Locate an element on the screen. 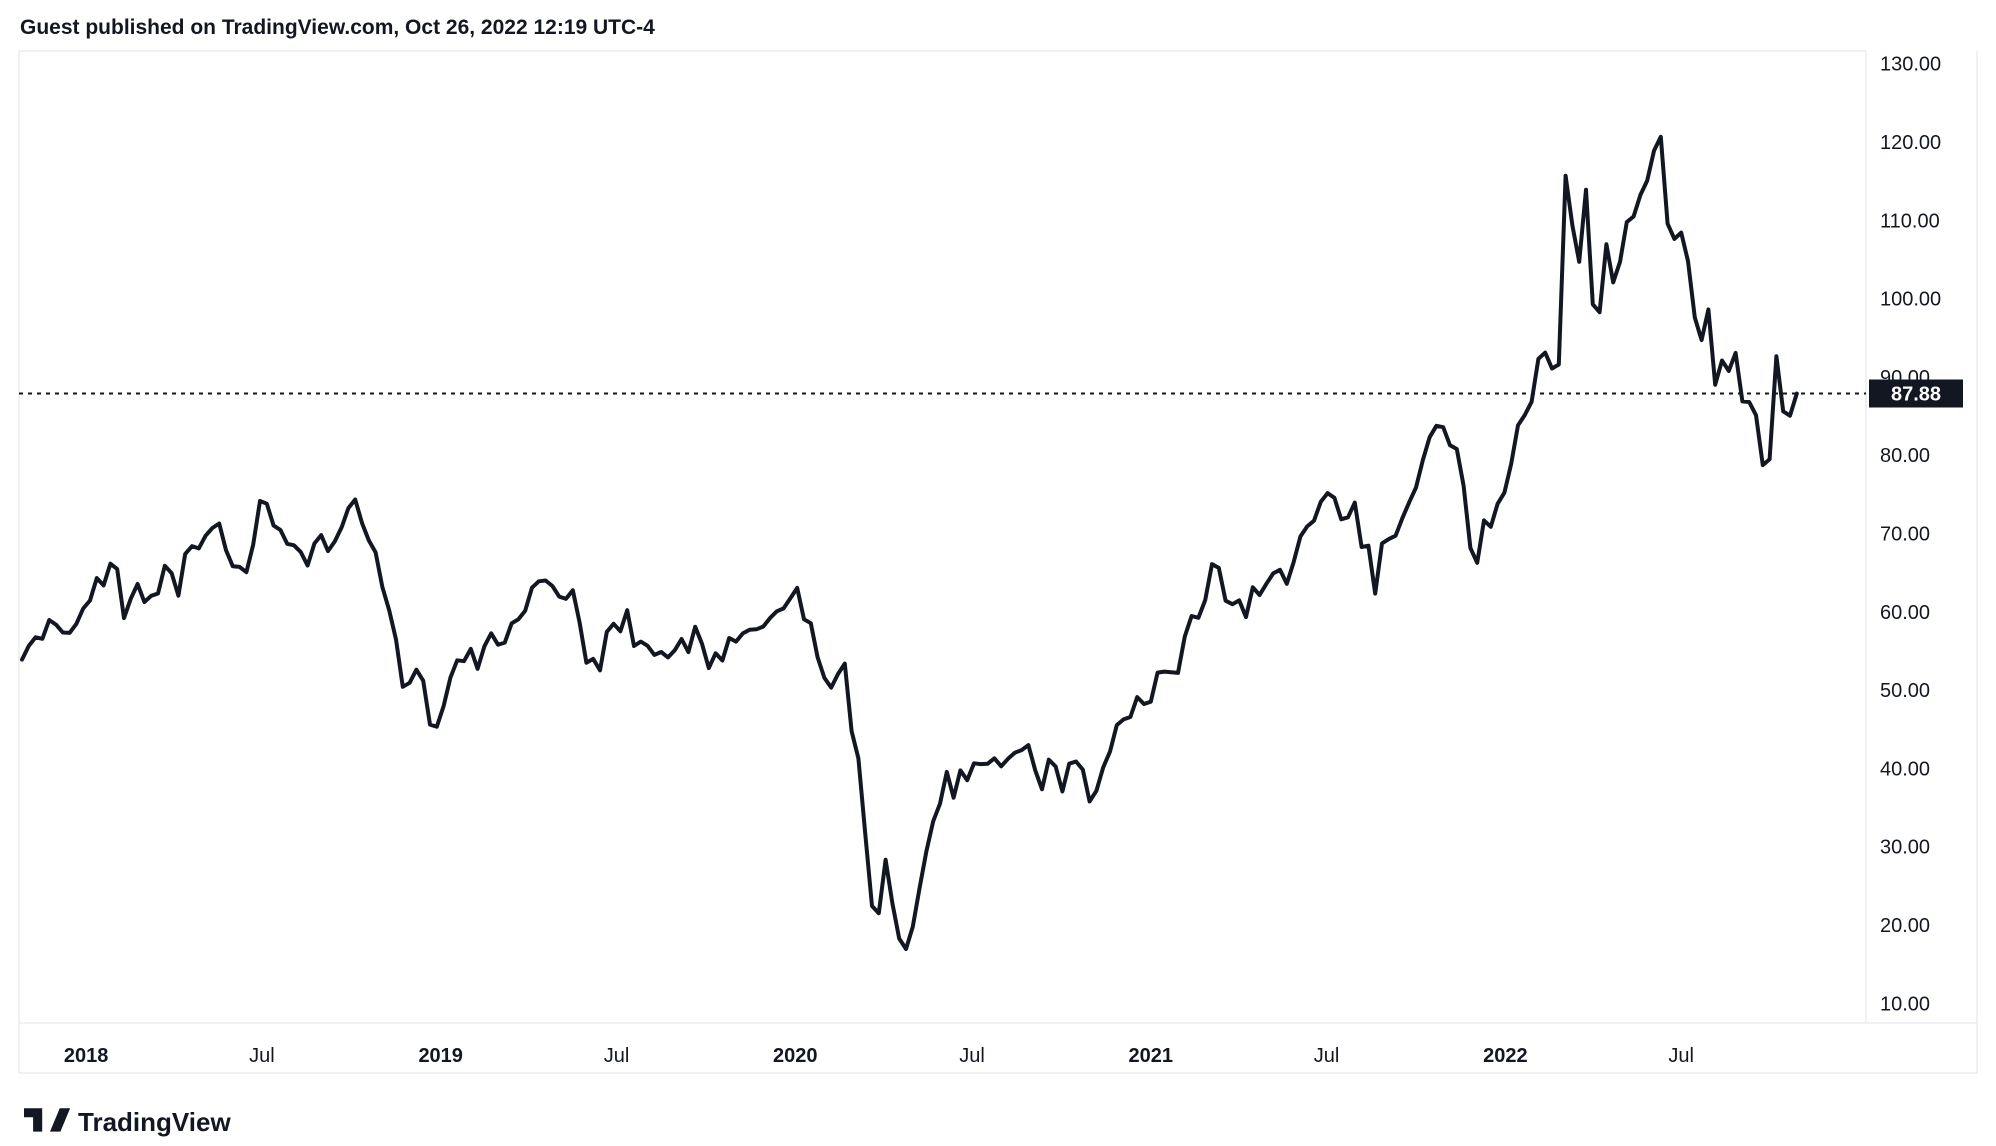  price-tick-label: 130.00 is located at coordinates (1910, 65).